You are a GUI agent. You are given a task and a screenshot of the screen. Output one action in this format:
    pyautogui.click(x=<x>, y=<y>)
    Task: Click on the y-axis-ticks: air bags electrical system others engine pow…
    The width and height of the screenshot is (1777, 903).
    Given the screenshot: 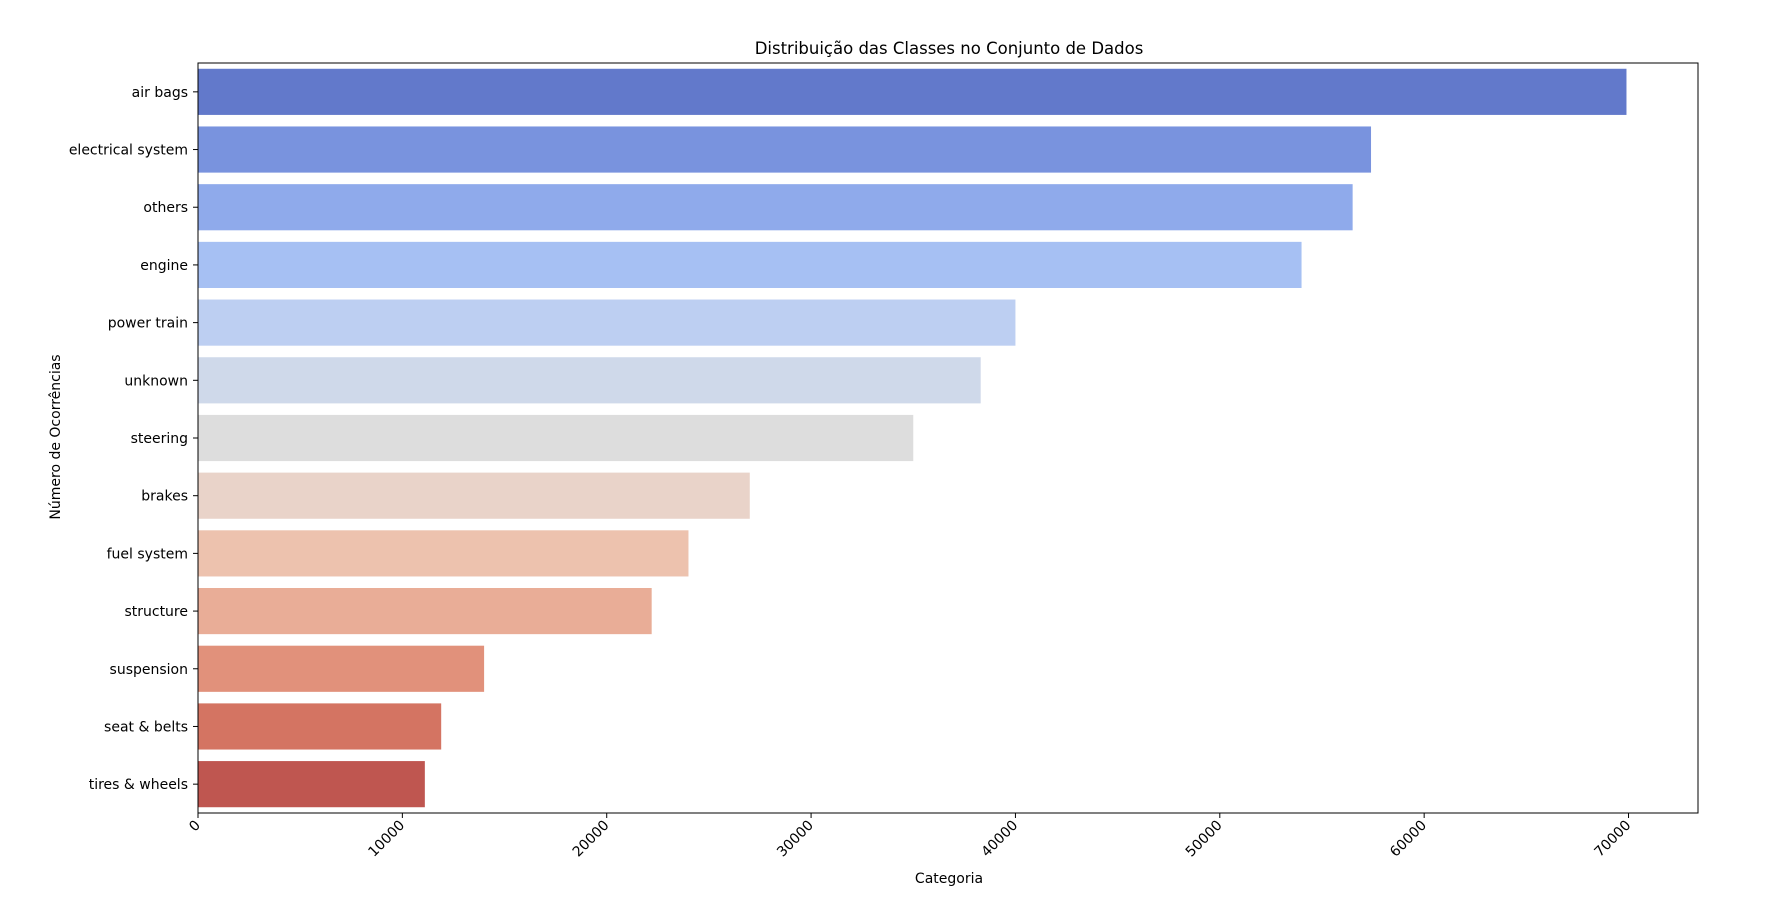 What is the action you would take?
    pyautogui.click(x=133, y=439)
    